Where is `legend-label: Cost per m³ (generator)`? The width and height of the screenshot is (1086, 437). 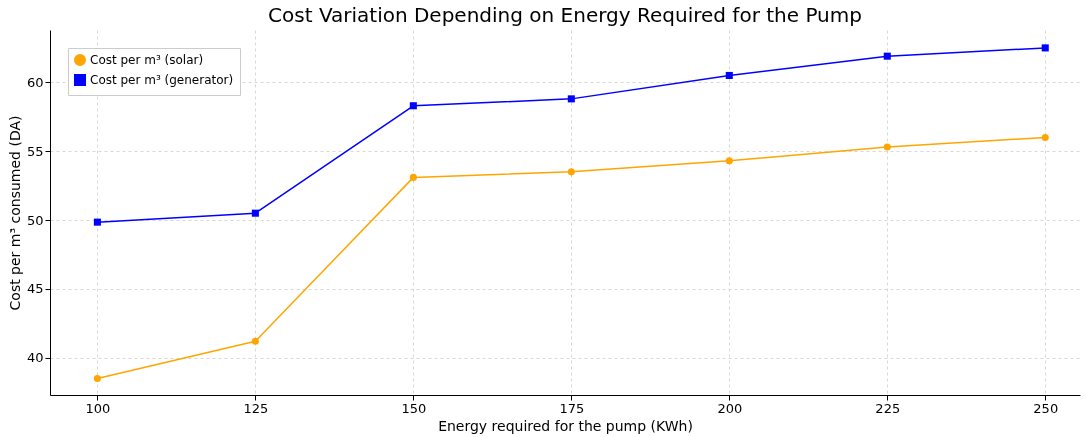 legend-label: Cost per m³ (generator) is located at coordinates (162, 80).